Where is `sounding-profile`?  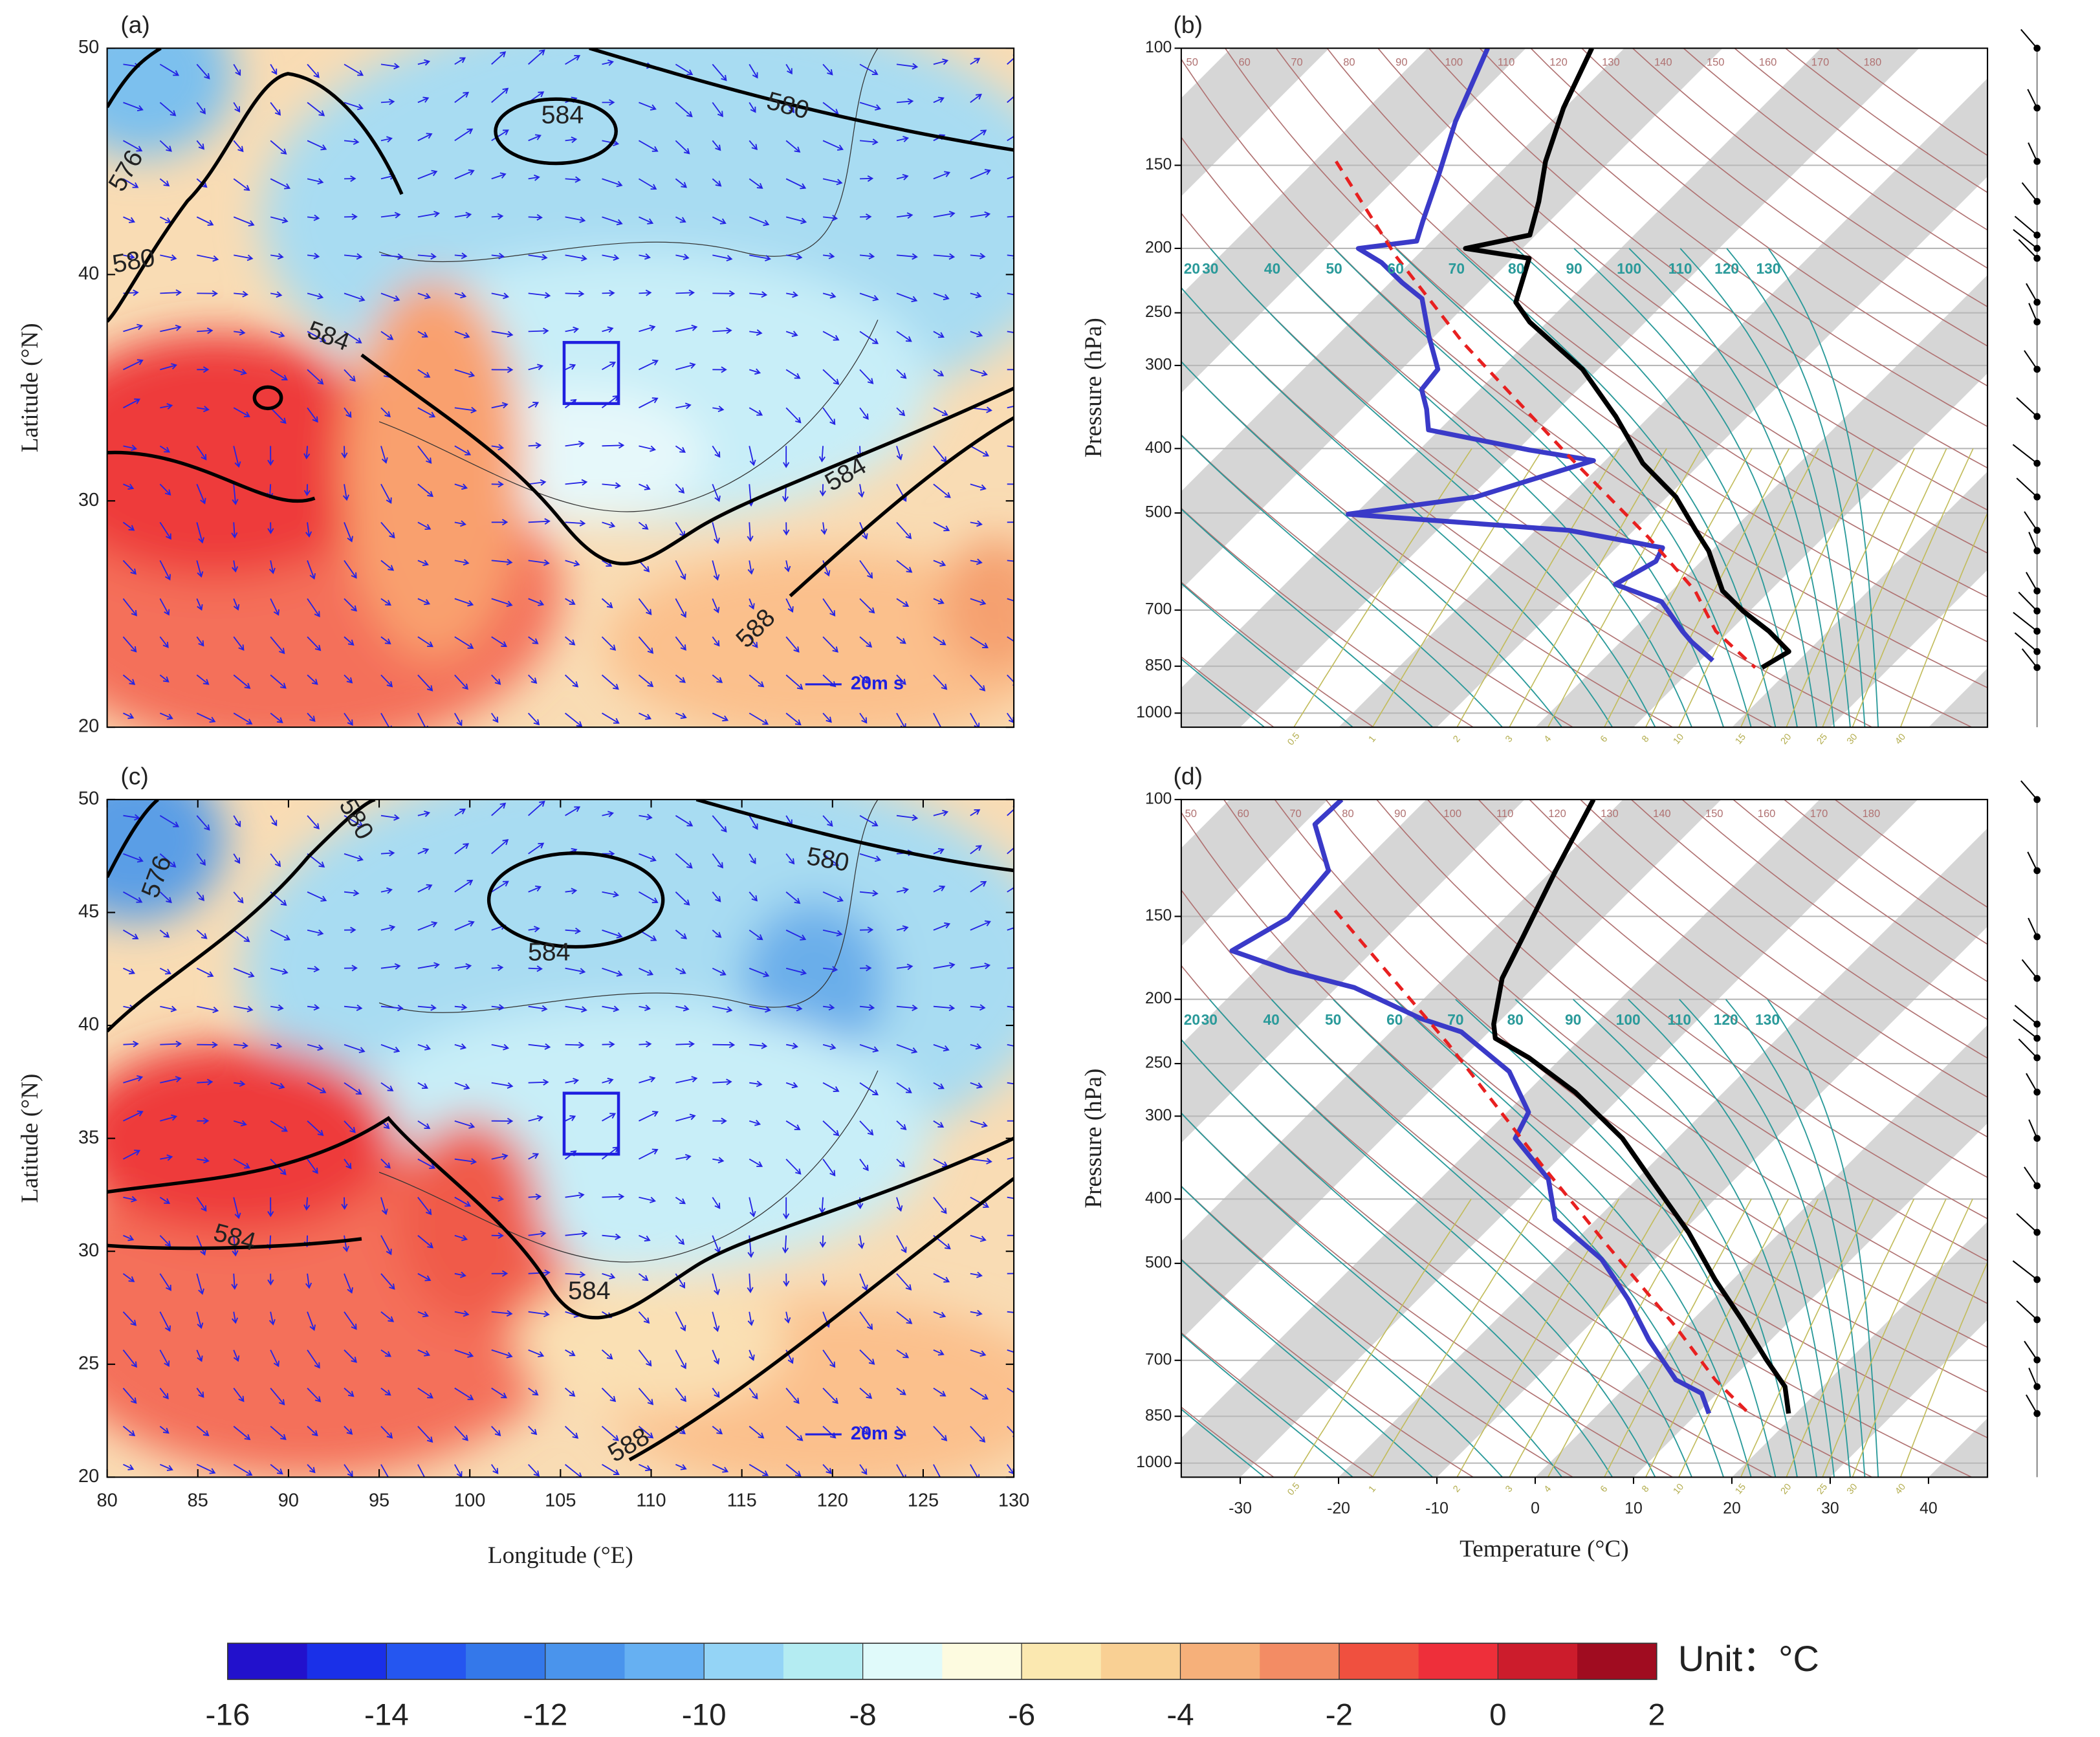 sounding-profile is located at coordinates (1470, 1107).